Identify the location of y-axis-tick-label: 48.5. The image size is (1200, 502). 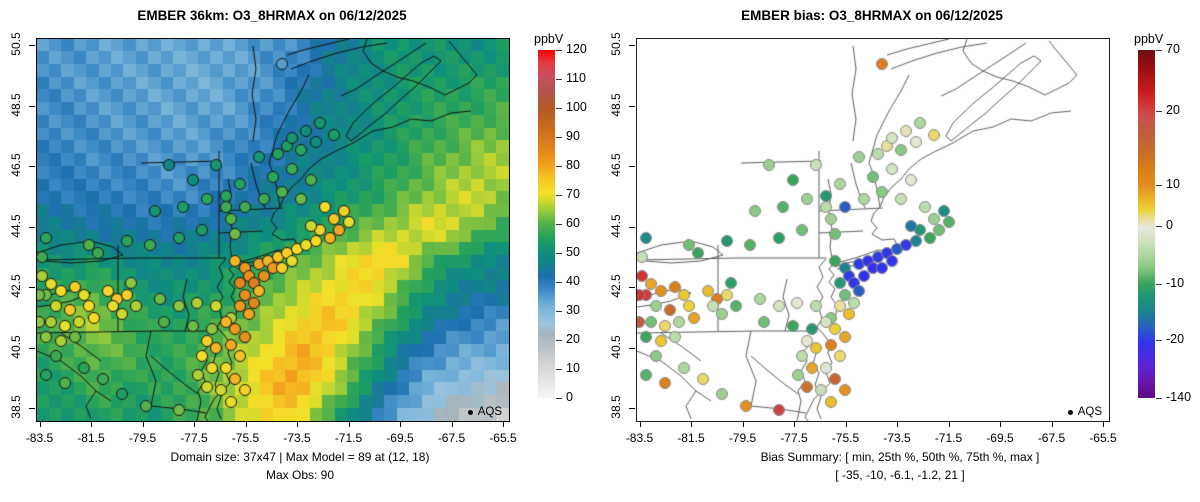
(616, 104).